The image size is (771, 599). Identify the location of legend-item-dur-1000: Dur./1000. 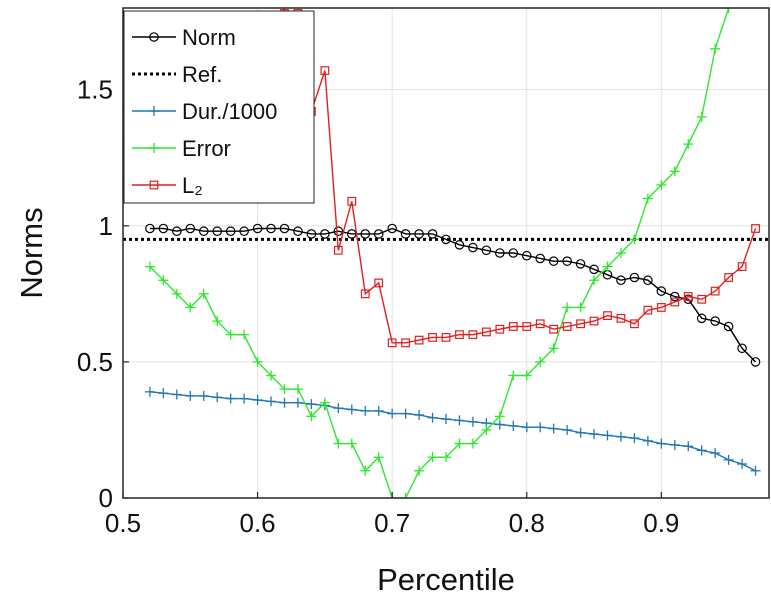
(204, 111).